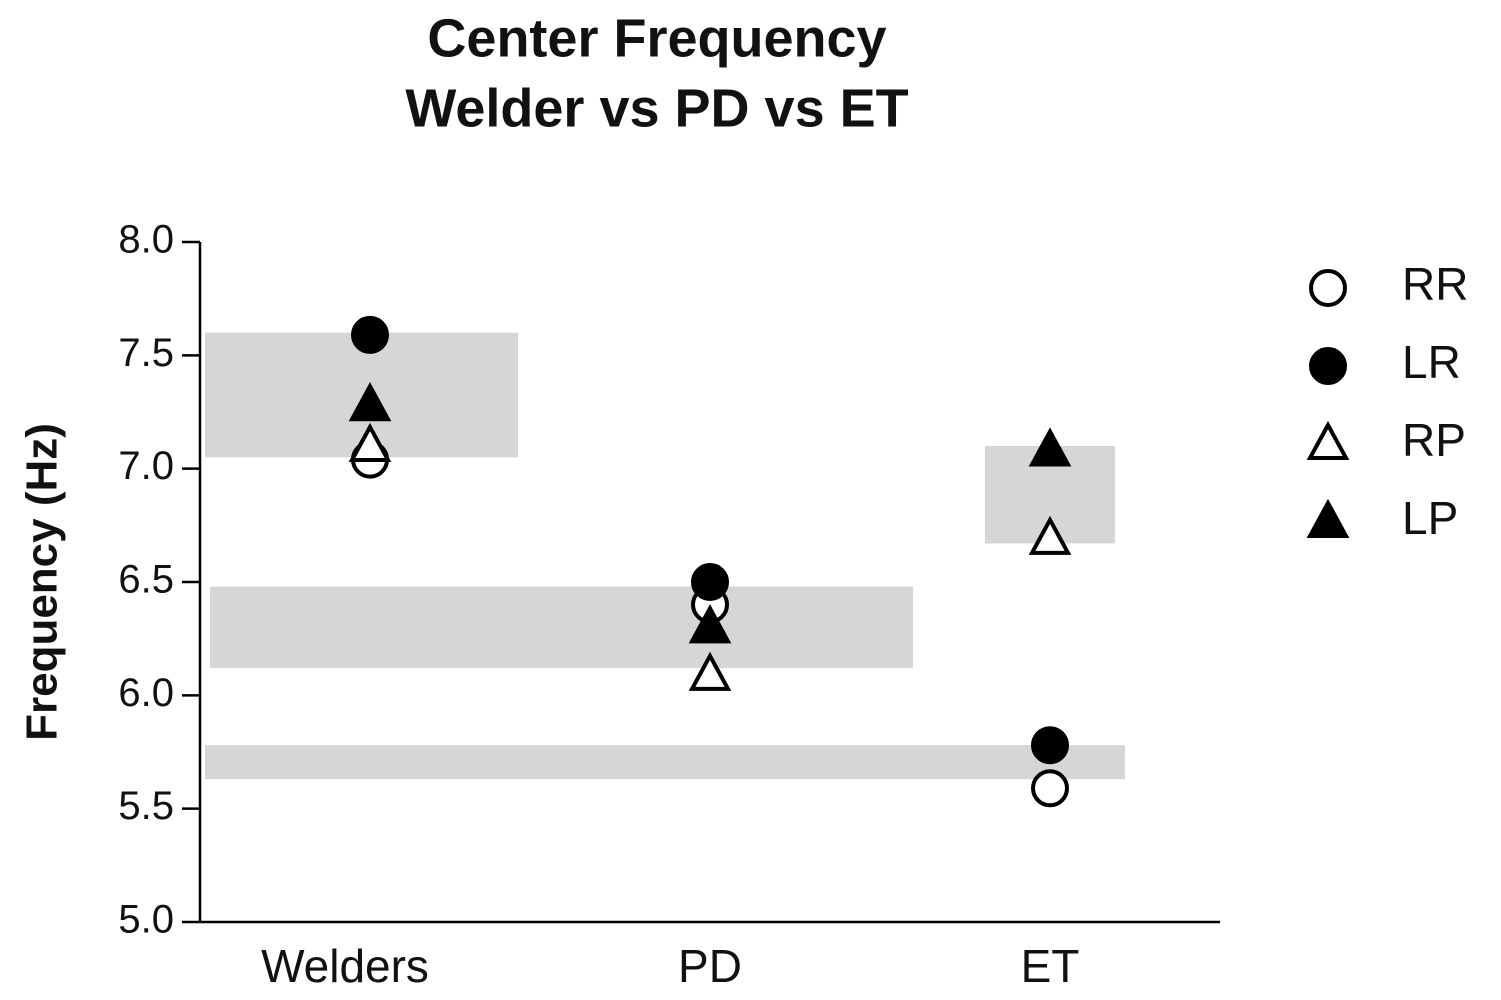 Image resolution: width=1501 pixels, height=1000 pixels. I want to click on x-tick-label: ET, so click(1050, 966).